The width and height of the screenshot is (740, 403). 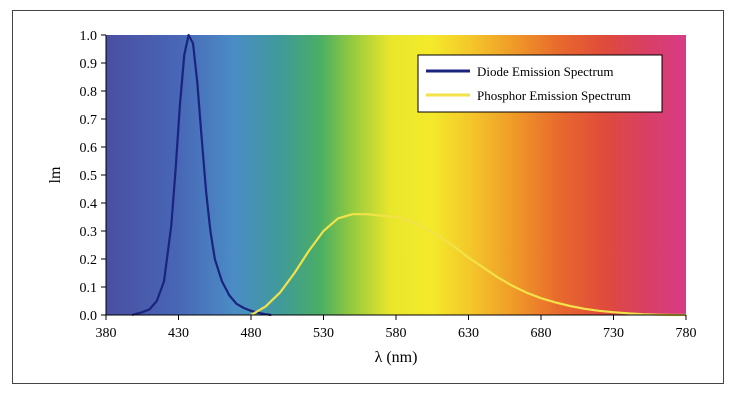 I want to click on y-axis-title: lm, so click(x=55, y=174).